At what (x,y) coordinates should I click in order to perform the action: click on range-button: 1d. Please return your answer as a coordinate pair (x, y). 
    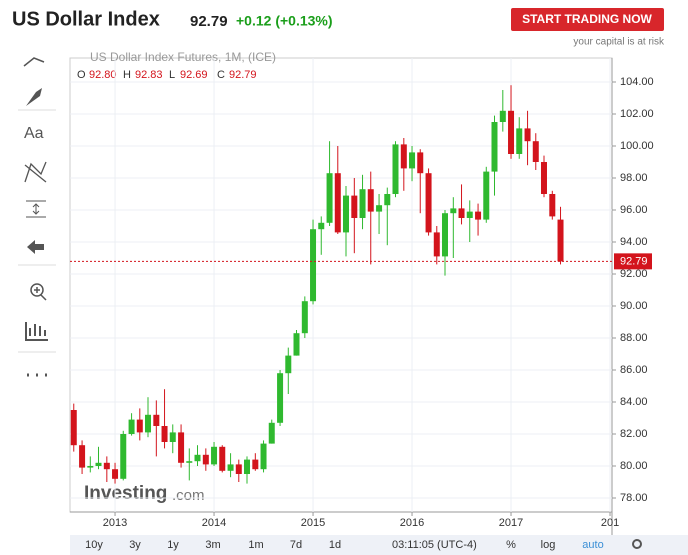
    Looking at the image, I should click on (335, 545).